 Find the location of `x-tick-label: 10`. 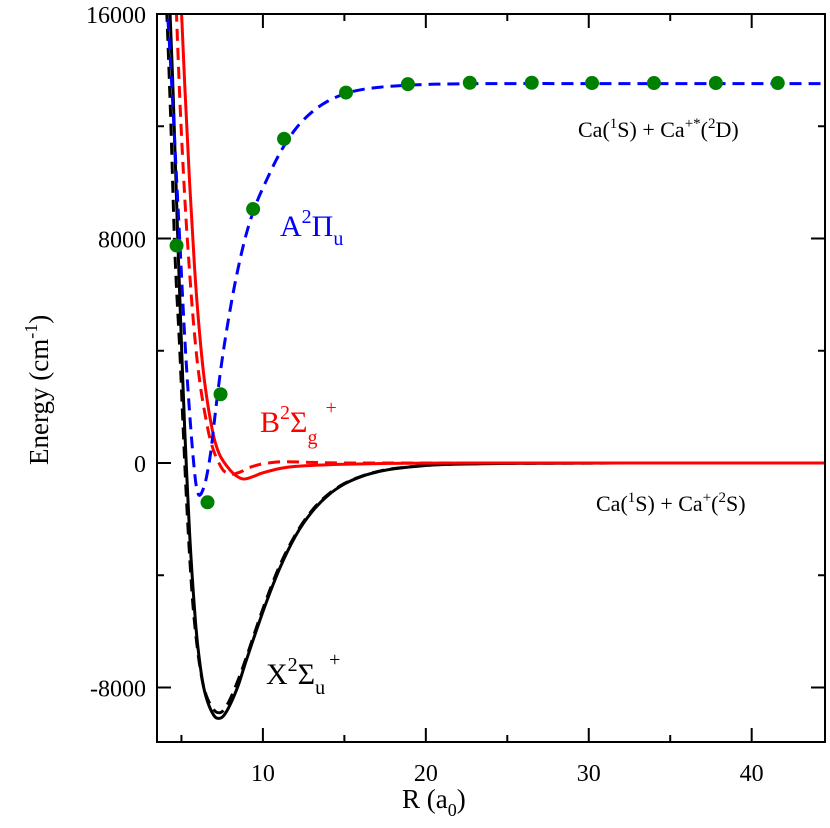

x-tick-label: 10 is located at coordinates (263, 774).